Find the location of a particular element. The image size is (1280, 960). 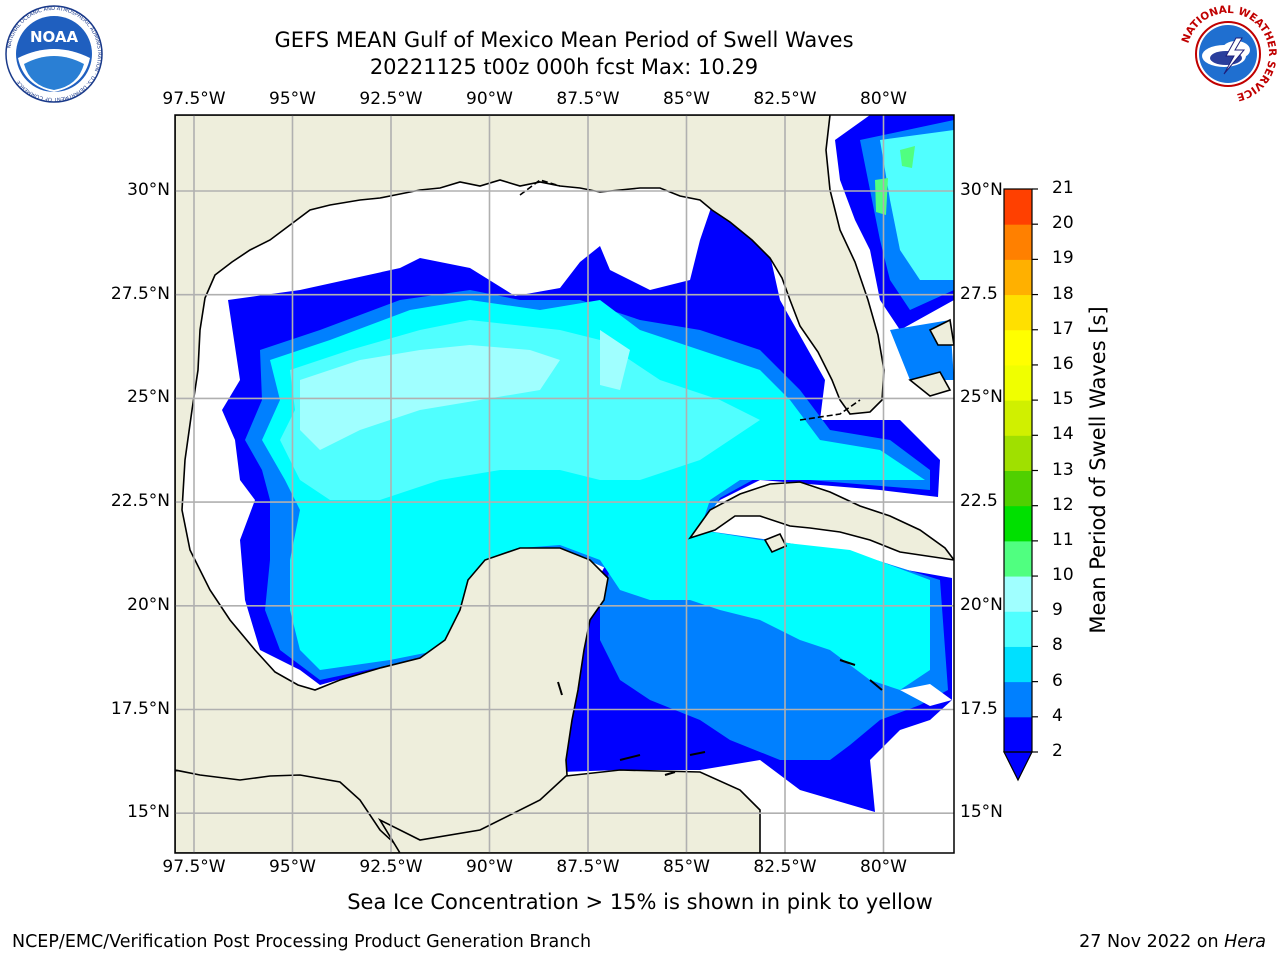

colorbar-tick-label: 8 is located at coordinates (1057, 645).